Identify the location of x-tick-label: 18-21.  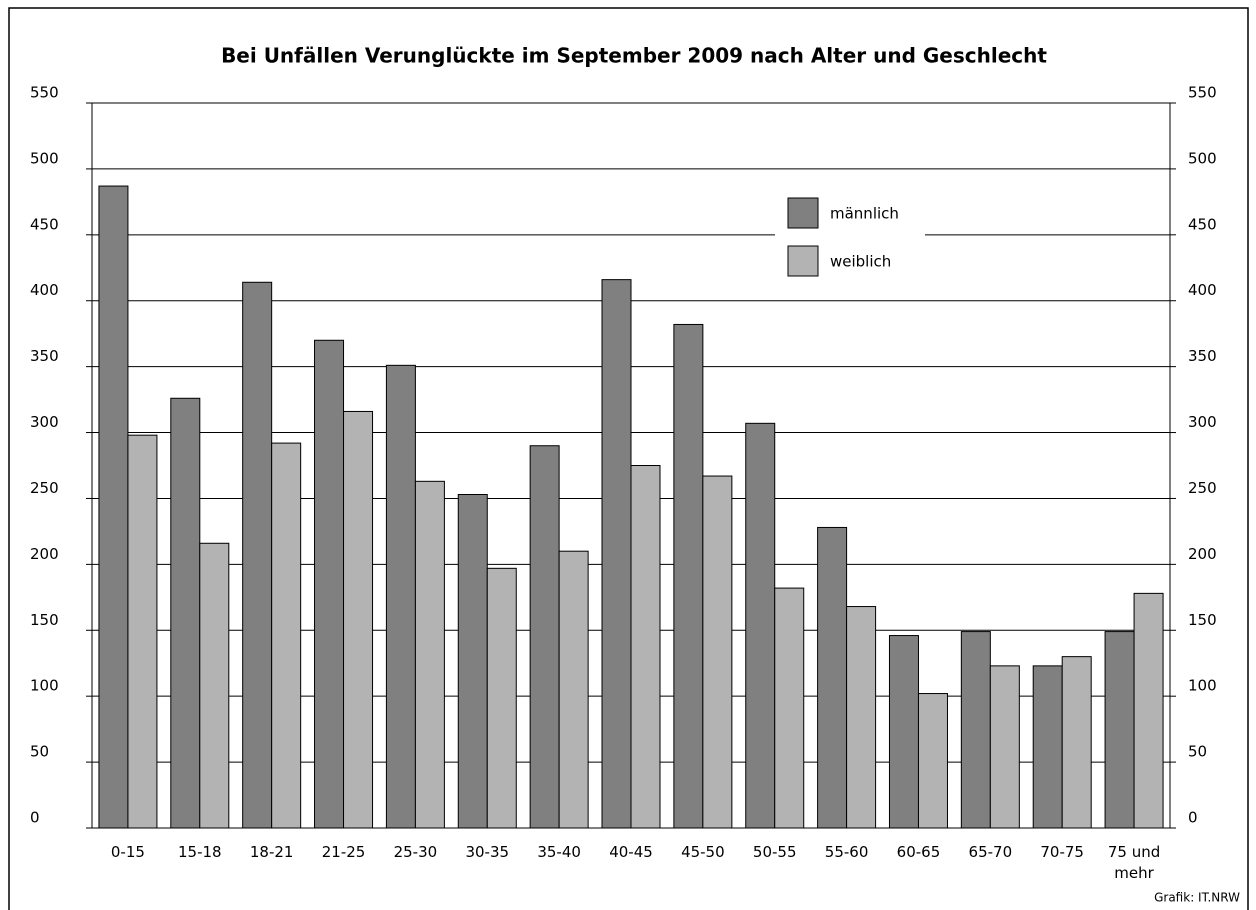
(271, 852).